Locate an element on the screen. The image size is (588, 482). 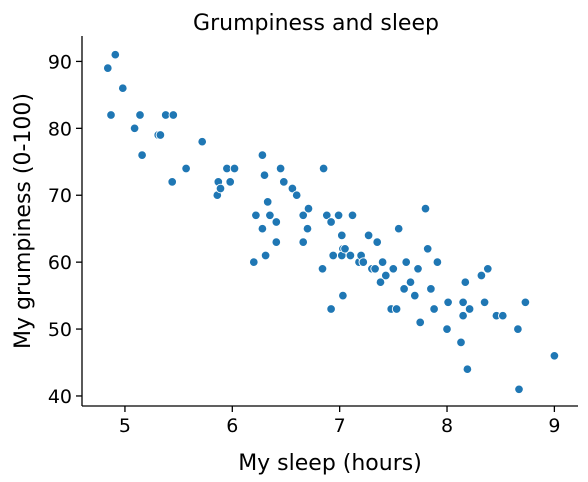
x-tick-label: 6 is located at coordinates (232, 426).